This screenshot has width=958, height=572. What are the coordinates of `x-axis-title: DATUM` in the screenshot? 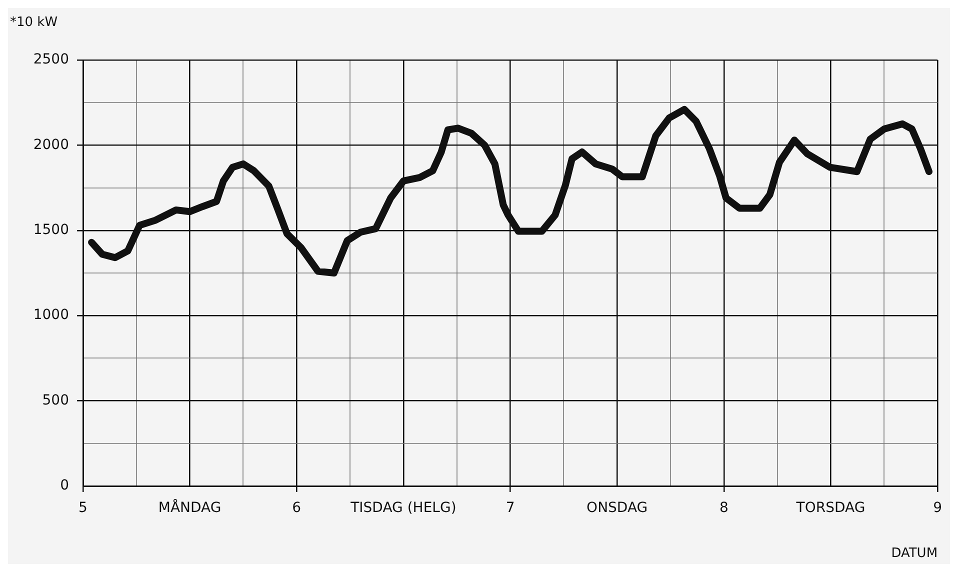 It's located at (914, 553).